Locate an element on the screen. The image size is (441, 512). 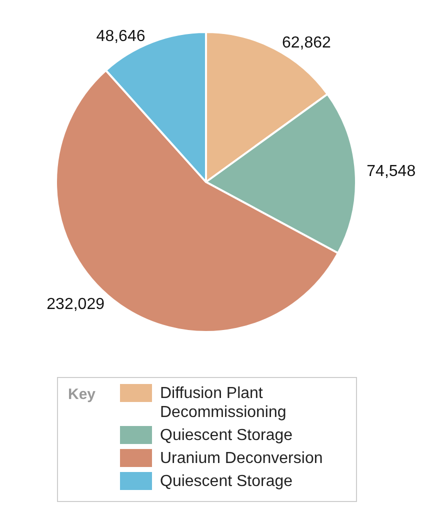
data-label: 48,646 is located at coordinates (121, 36).